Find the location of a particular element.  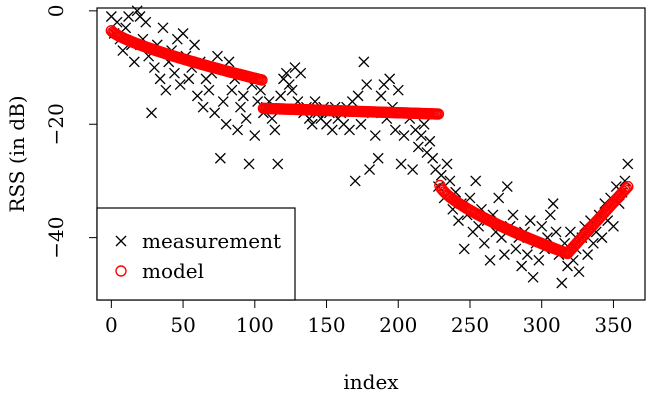

x-tick-label: 300 is located at coordinates (542, 325).